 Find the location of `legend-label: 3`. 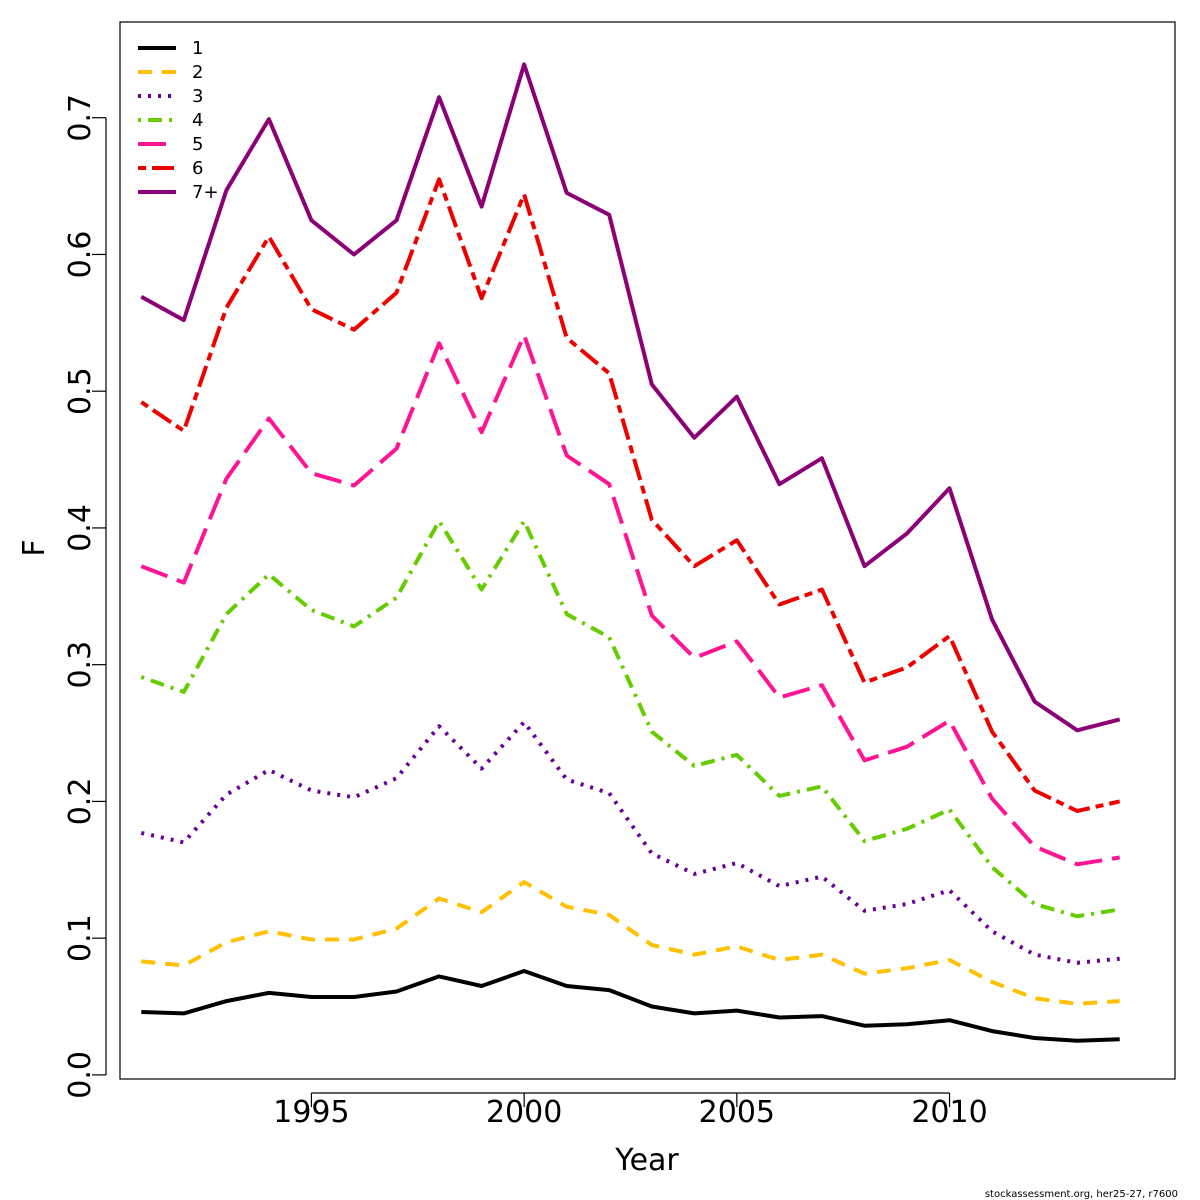

legend-label: 3 is located at coordinates (197, 96).